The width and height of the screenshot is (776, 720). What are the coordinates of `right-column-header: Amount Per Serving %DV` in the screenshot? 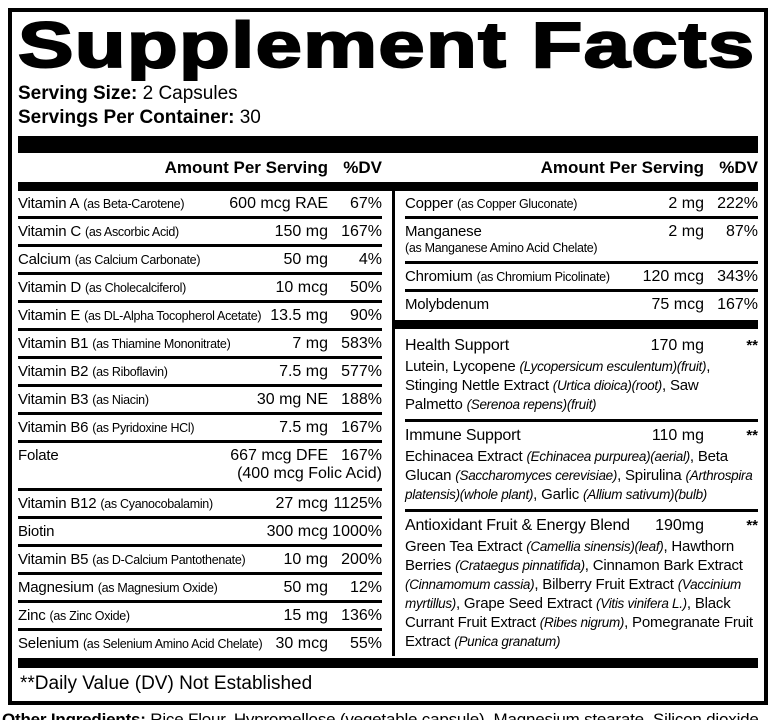 It's located at (575, 168).